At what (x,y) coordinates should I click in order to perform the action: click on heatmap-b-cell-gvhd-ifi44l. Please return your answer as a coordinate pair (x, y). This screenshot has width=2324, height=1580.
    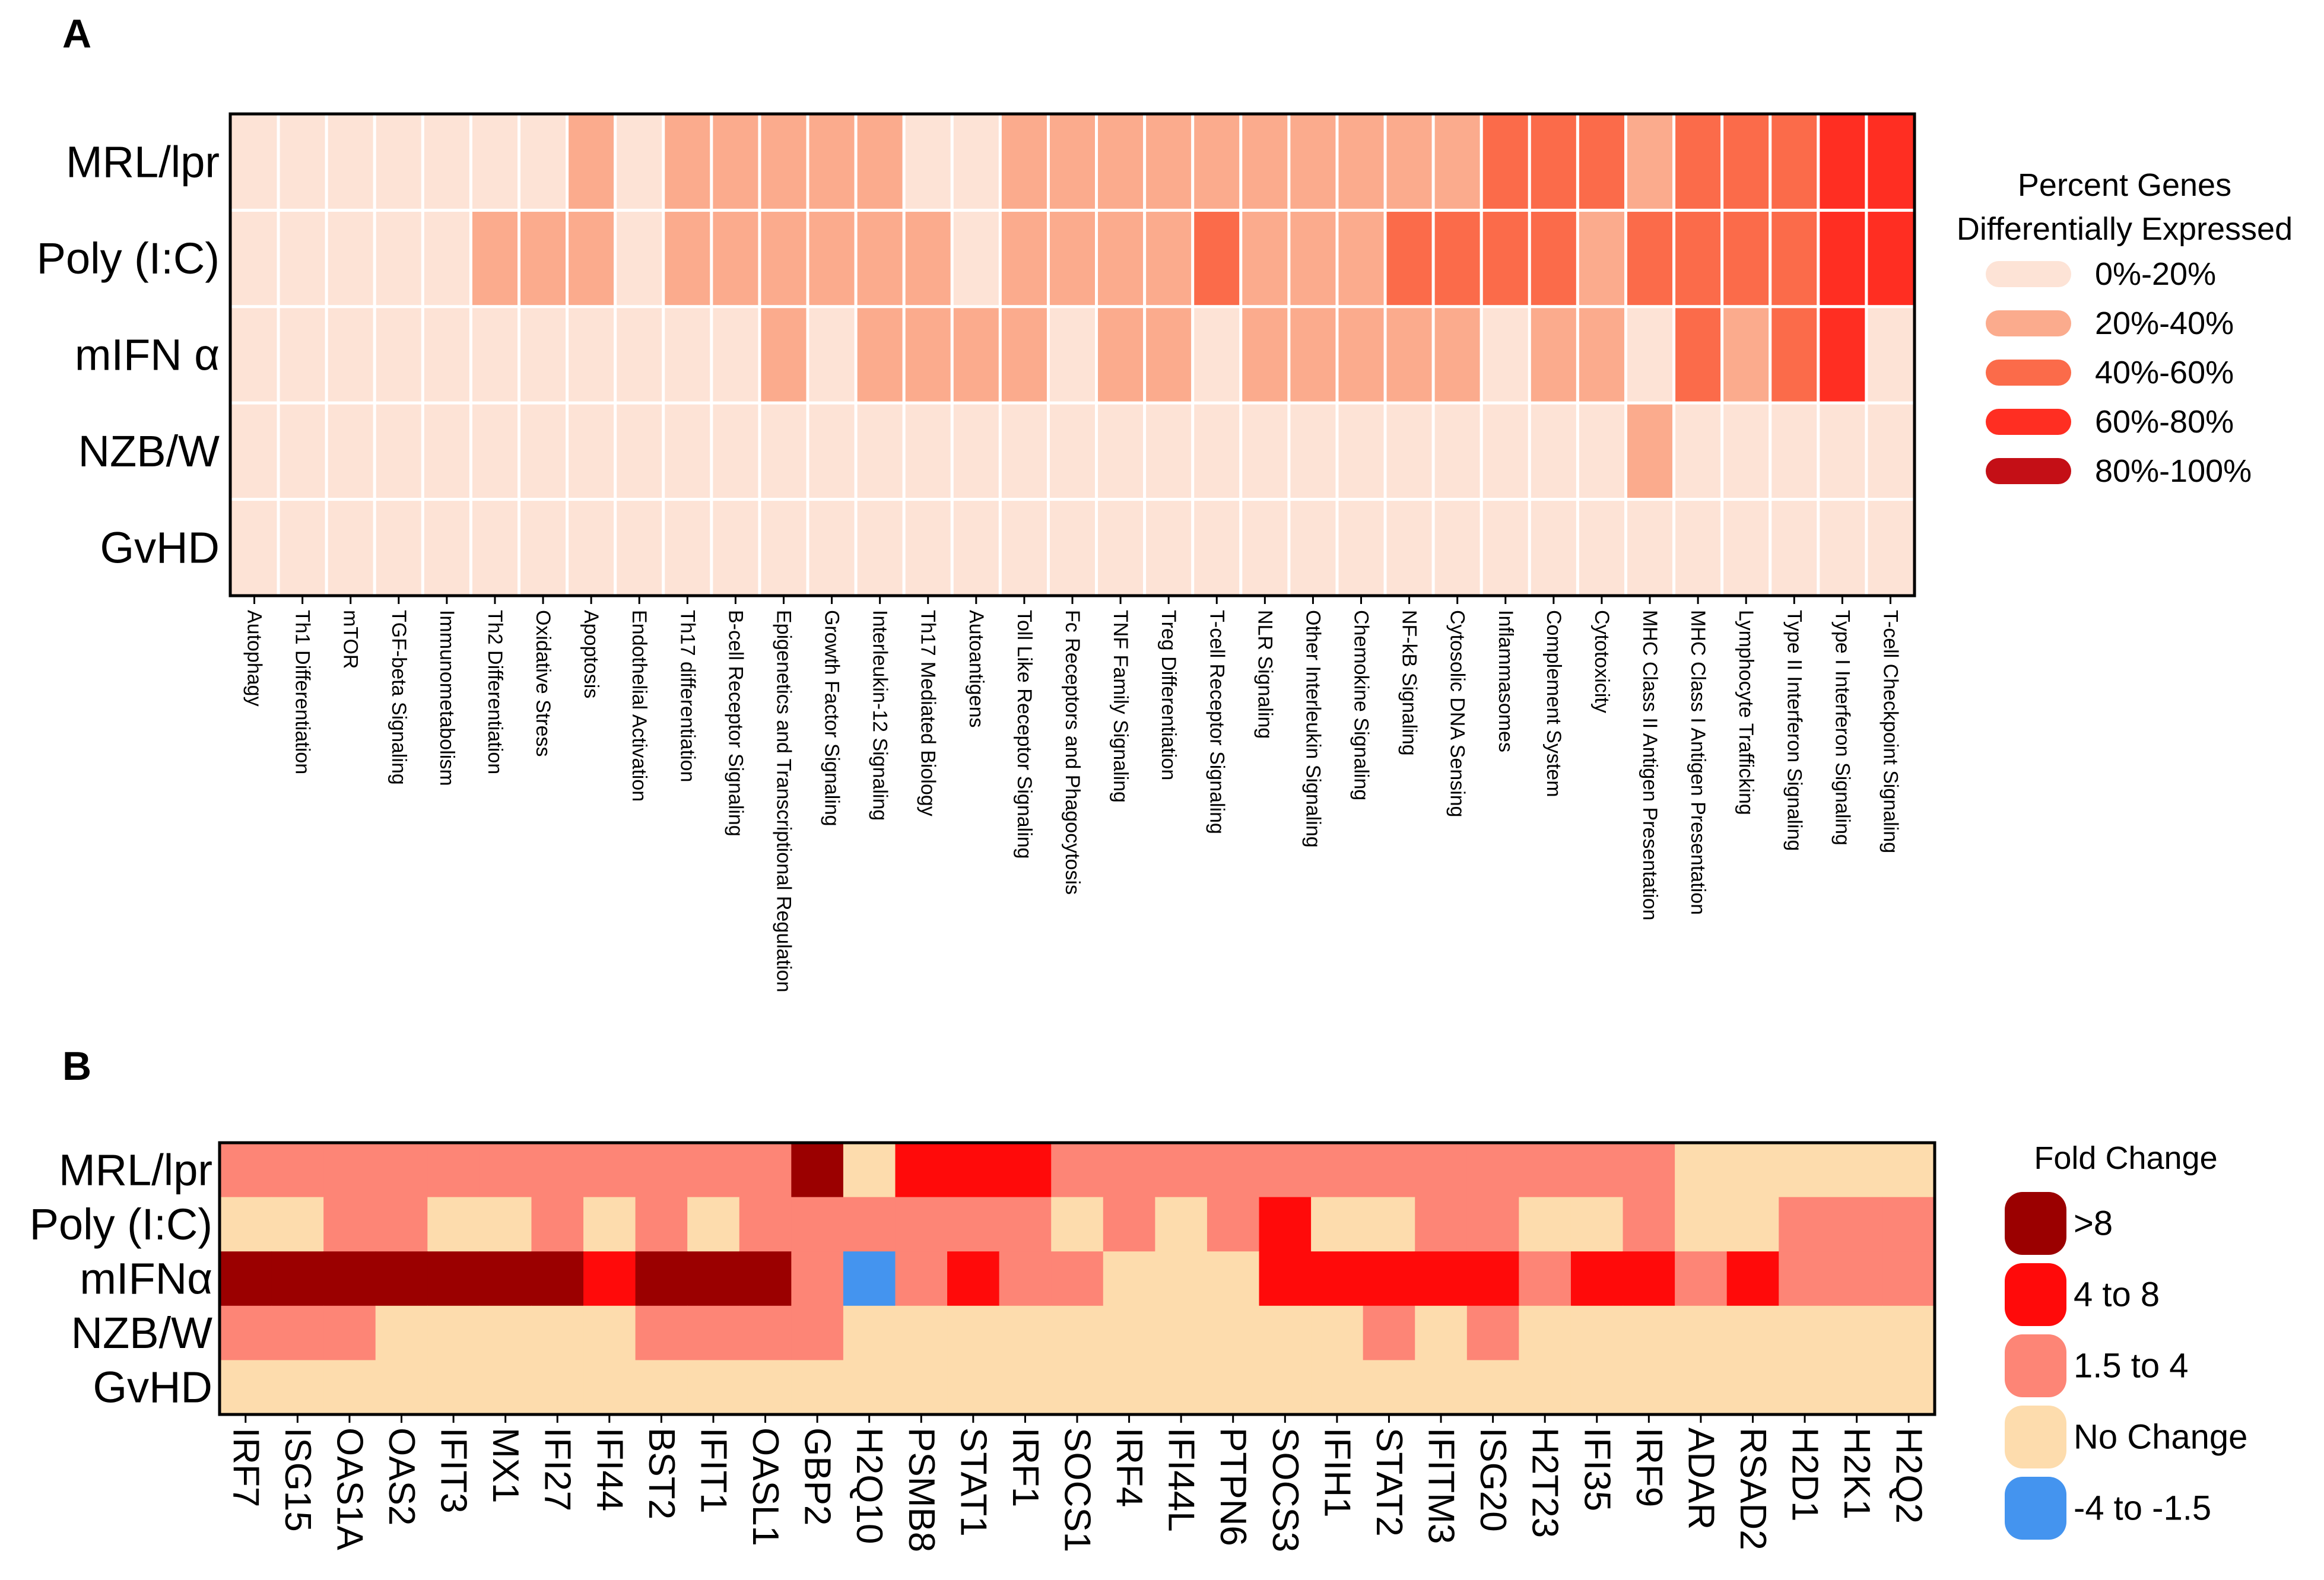
    Looking at the image, I should click on (1181, 1388).